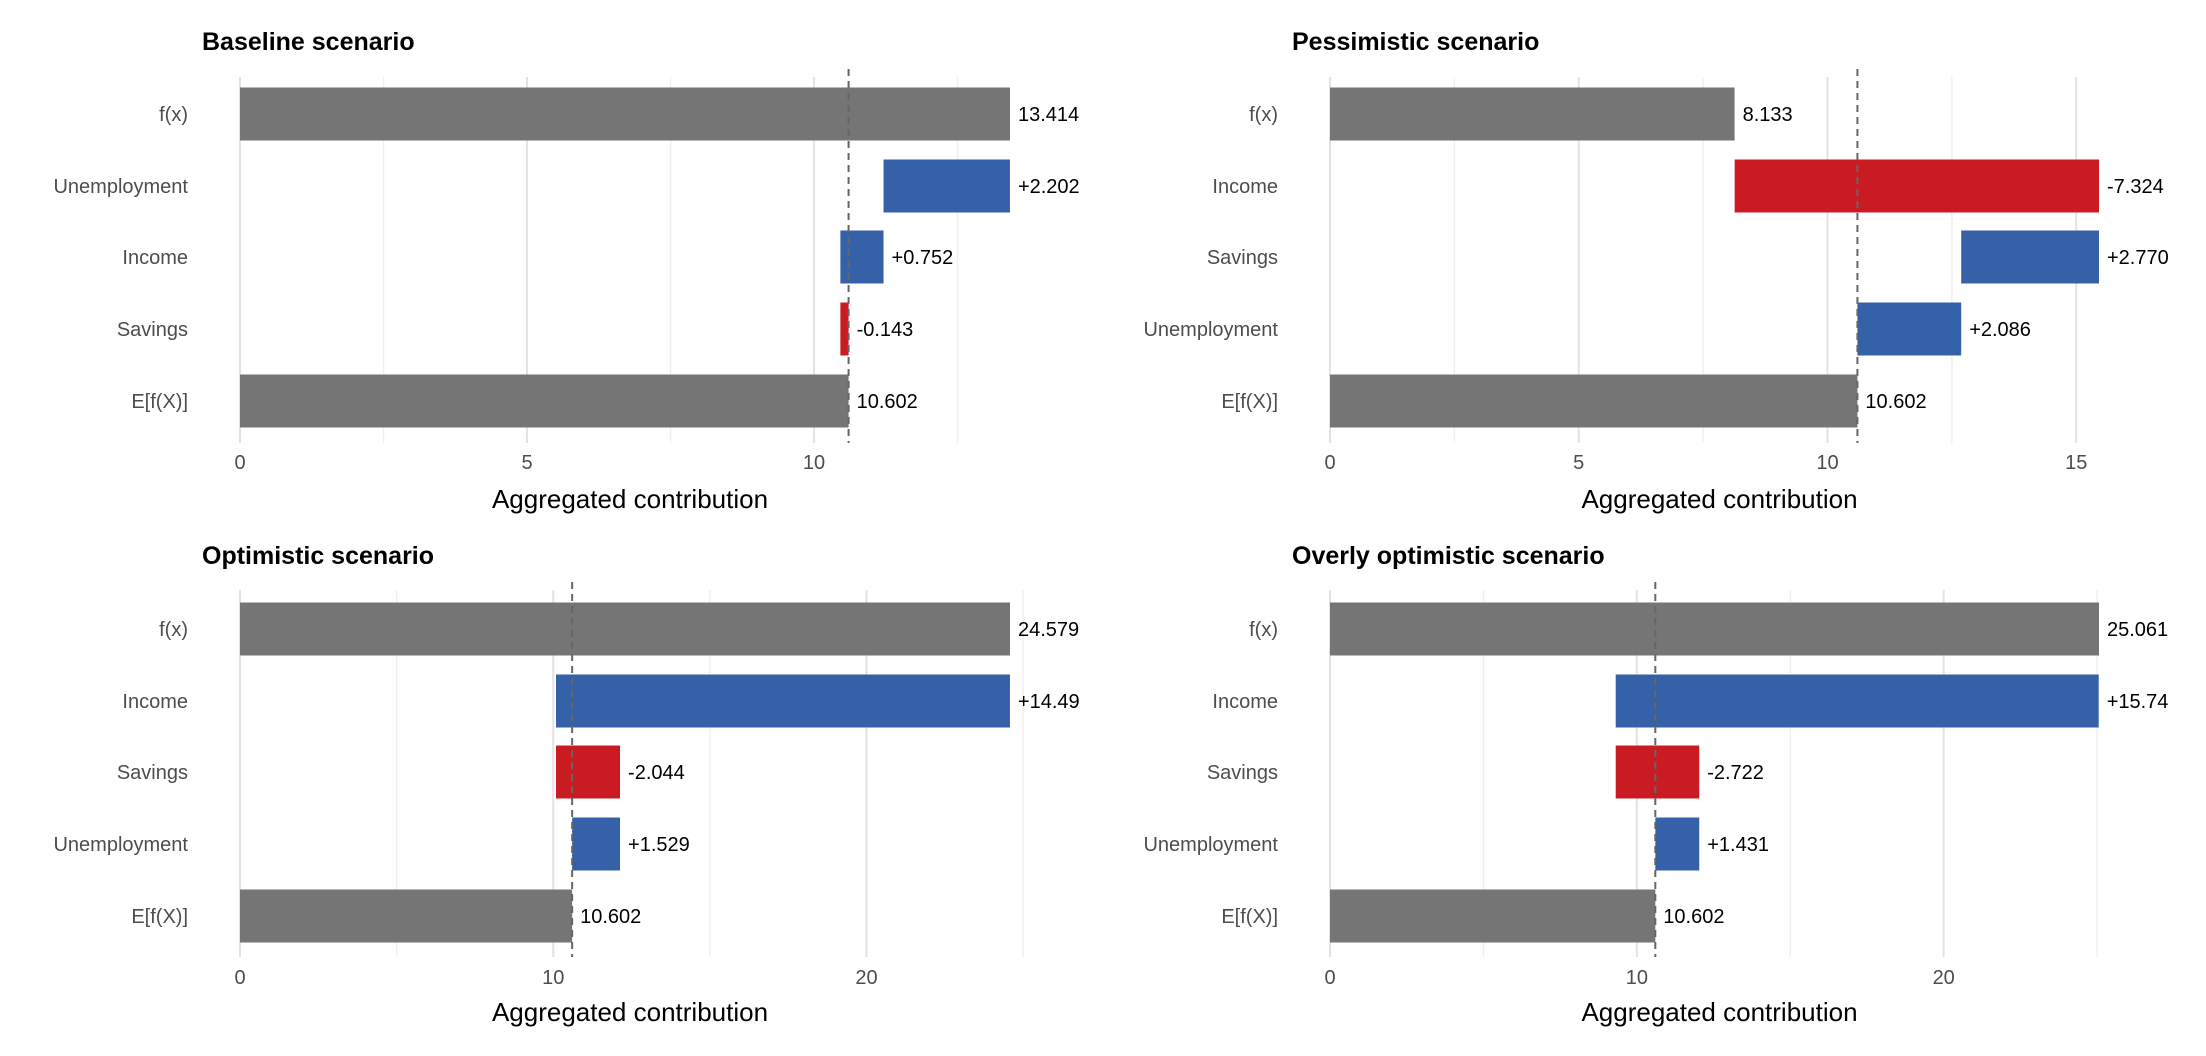 This screenshot has width=2206, height=1056. Describe the element at coordinates (1048, 630) in the screenshot. I see `data-label: 24.579` at that location.